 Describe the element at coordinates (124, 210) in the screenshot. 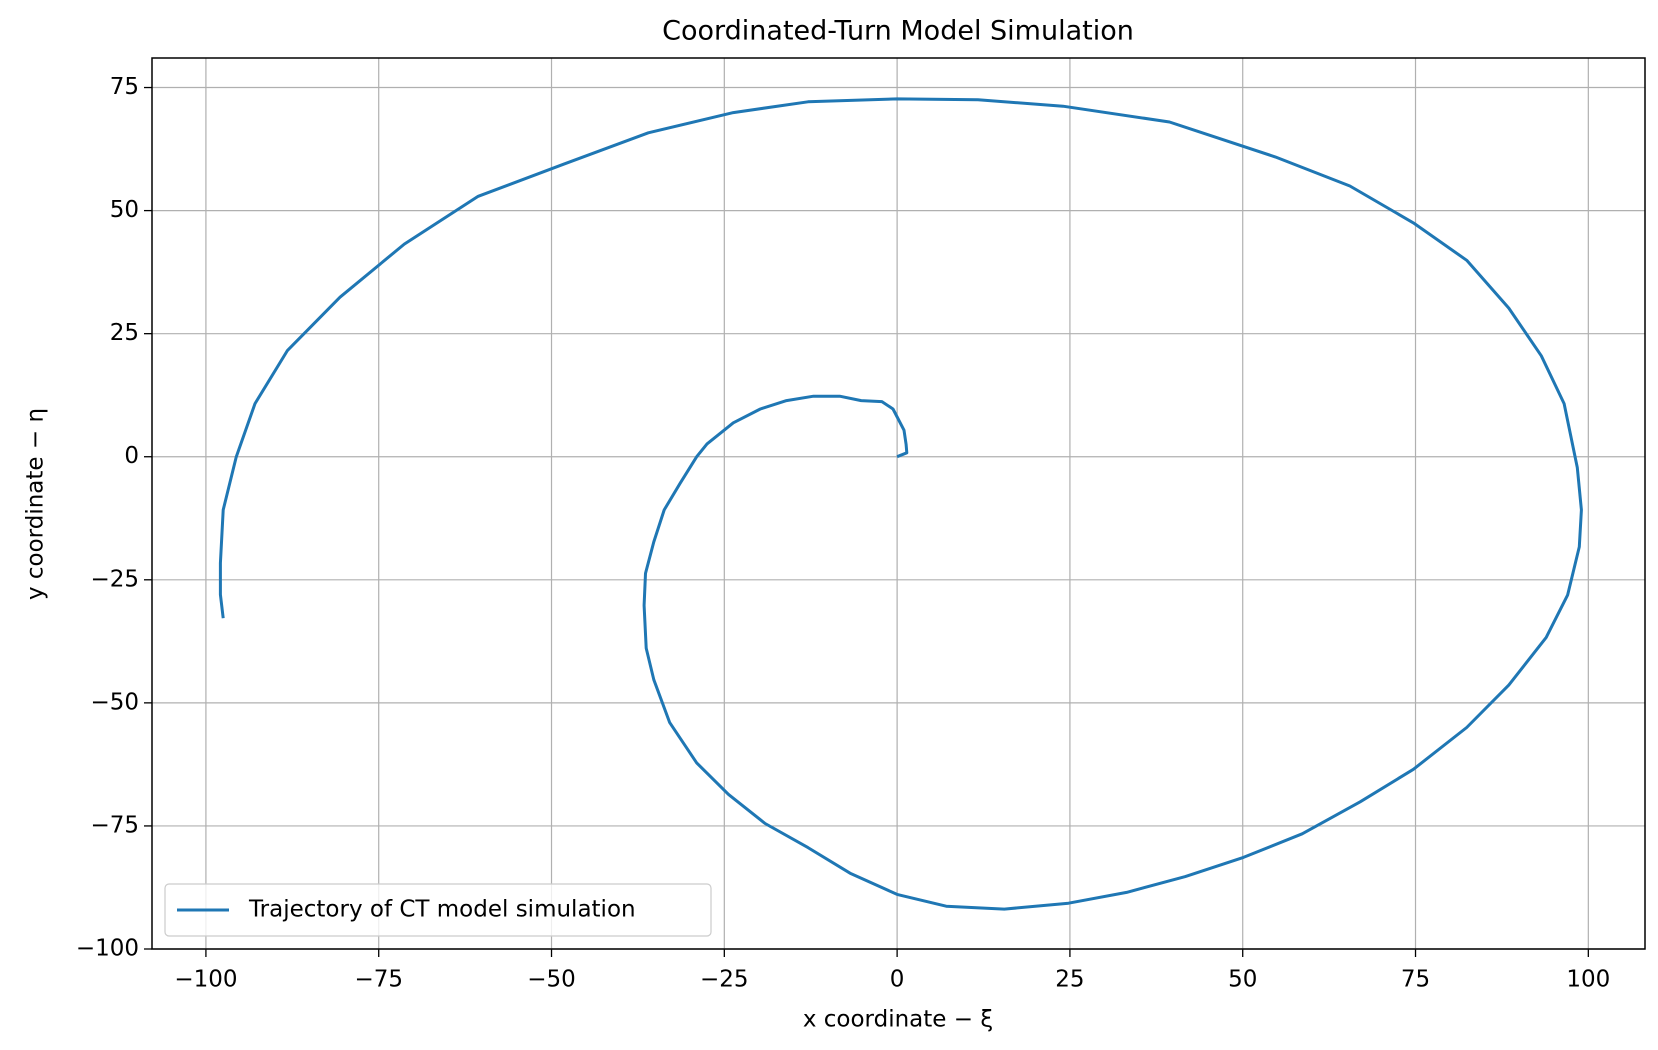

I see `y-tick-label: 50` at that location.